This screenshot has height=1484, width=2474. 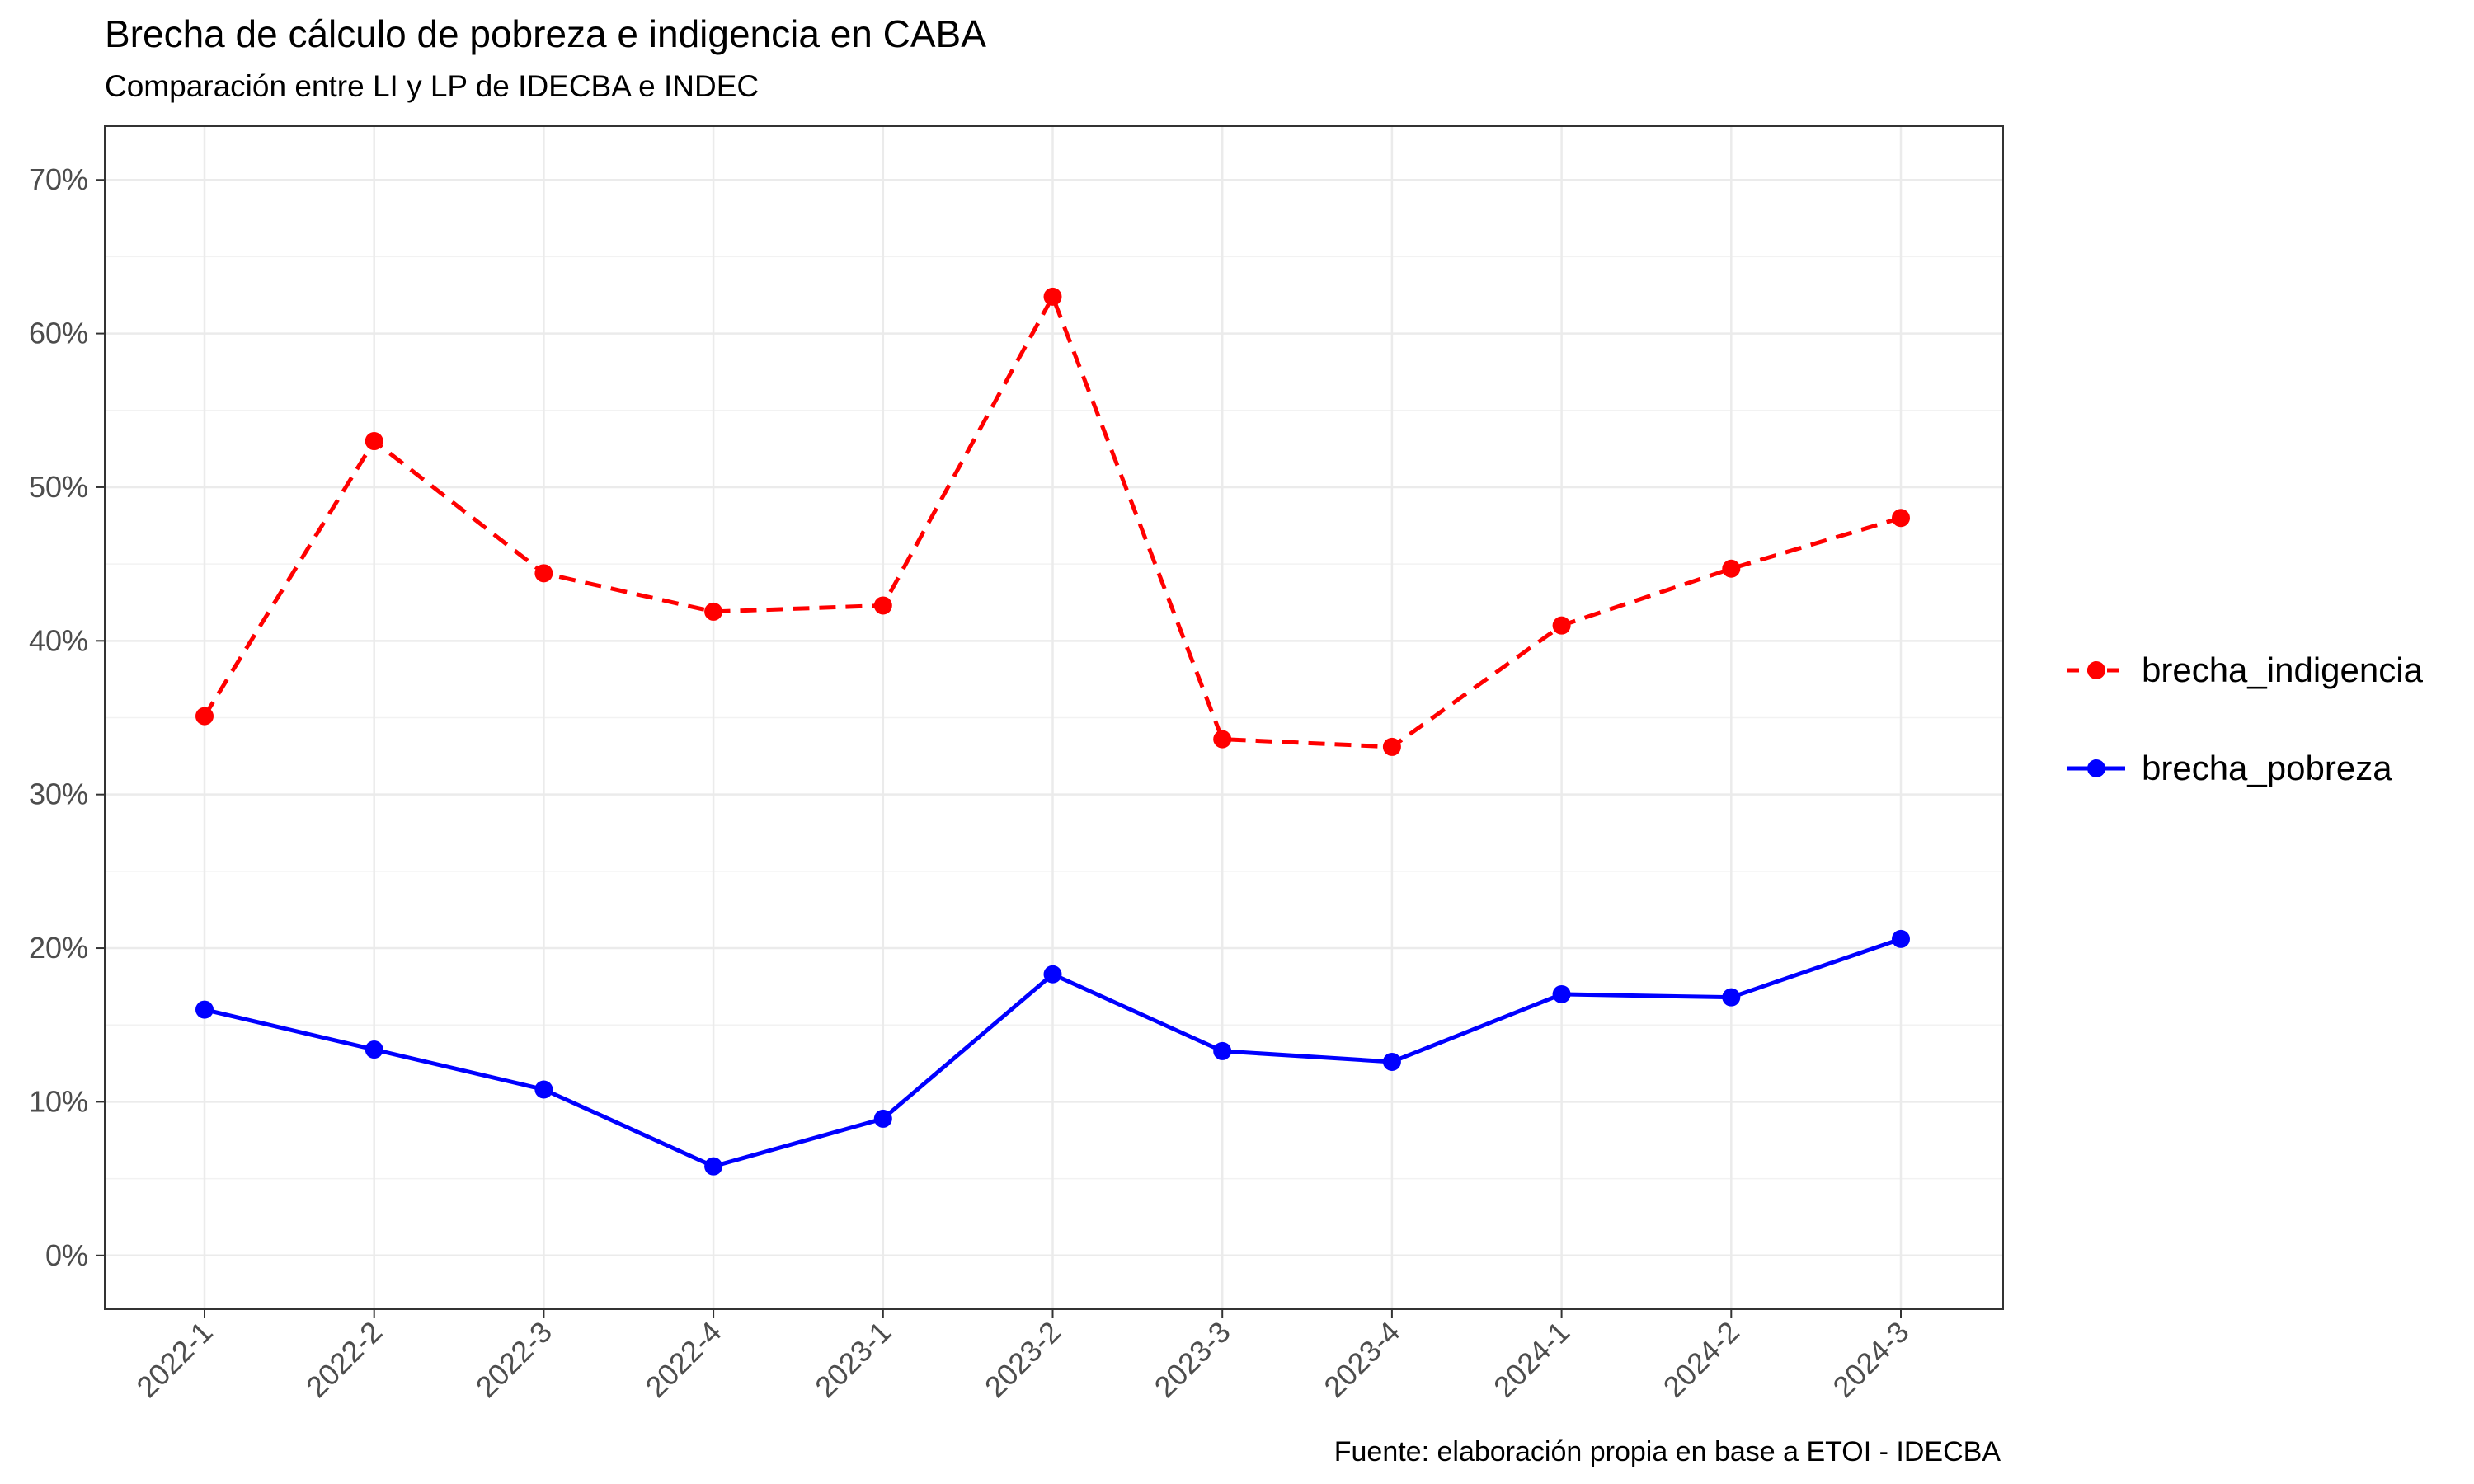 I want to click on x-tick-label: 2023-2, so click(x=1022, y=1359).